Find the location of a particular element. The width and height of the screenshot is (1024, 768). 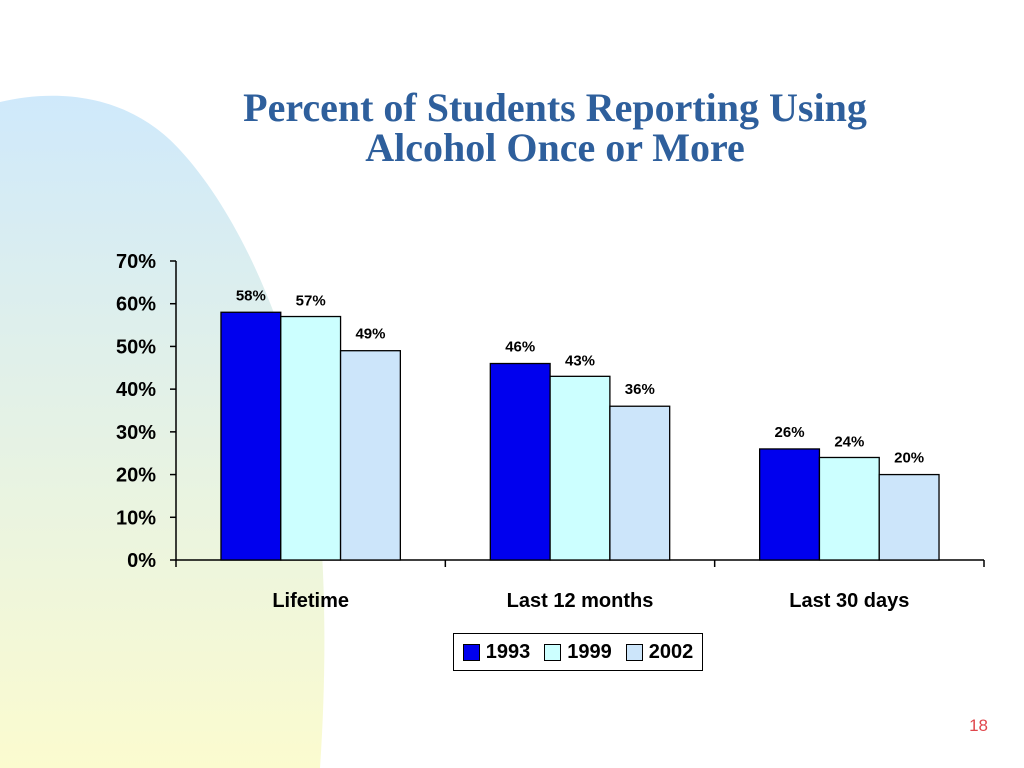

y-tick-label: 70% is located at coordinates (136, 262).